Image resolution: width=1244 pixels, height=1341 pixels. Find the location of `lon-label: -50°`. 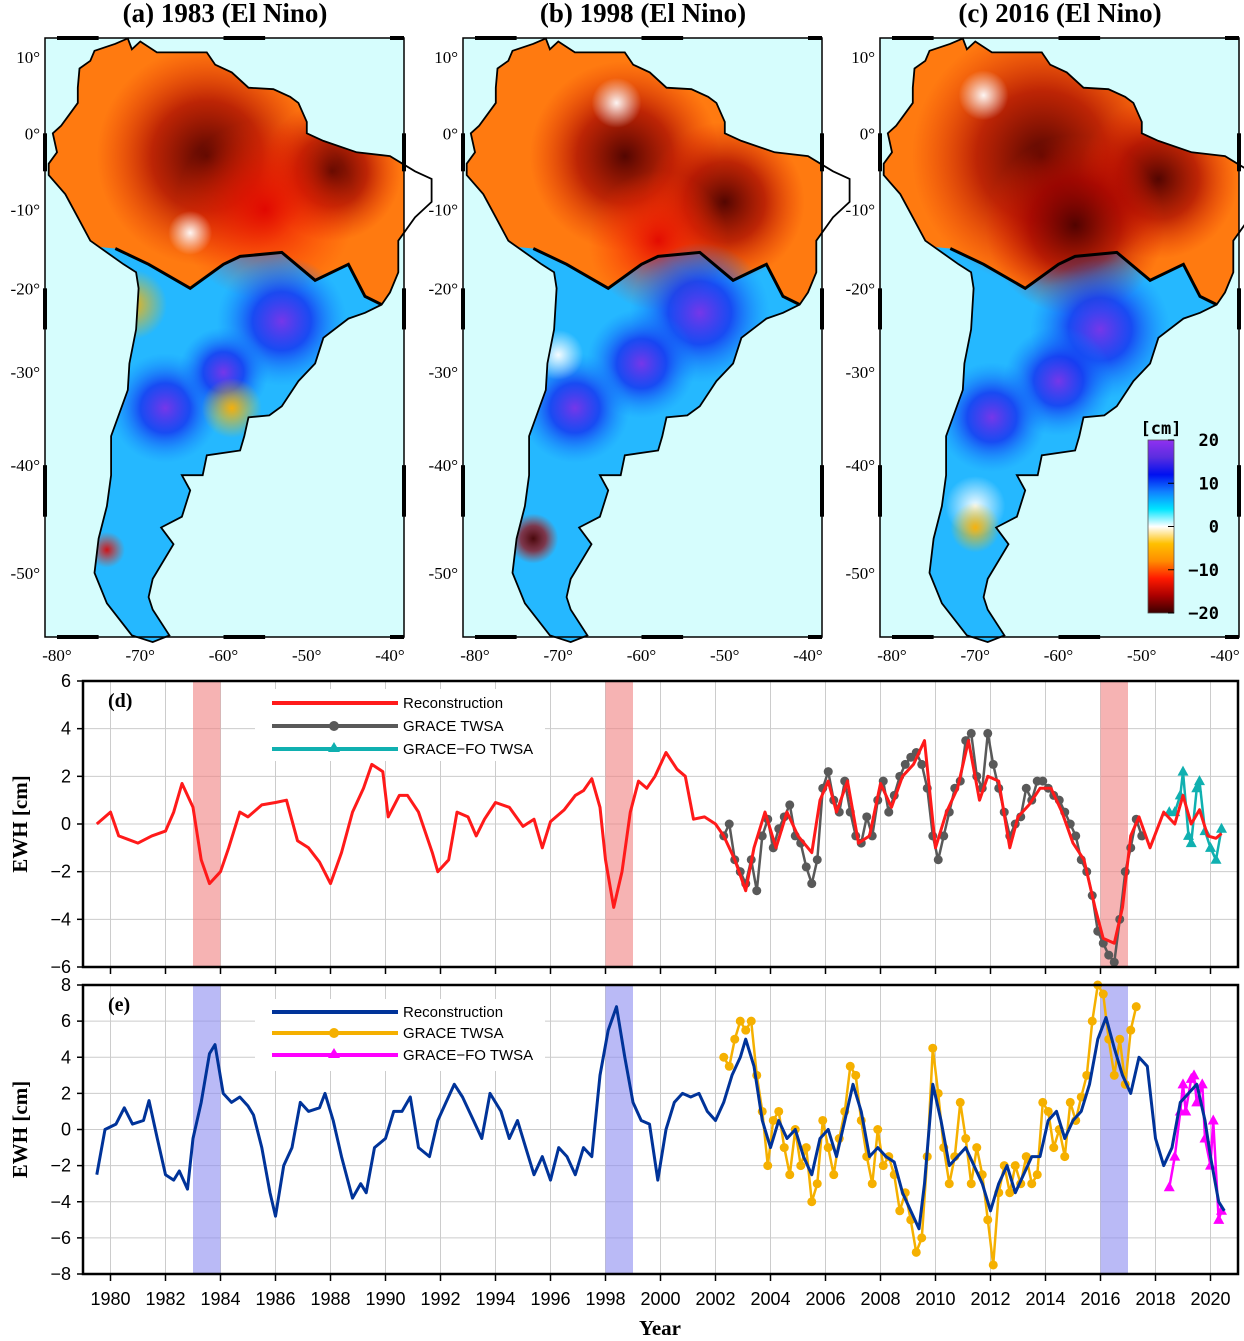

lon-label: -50° is located at coordinates (1141, 655).